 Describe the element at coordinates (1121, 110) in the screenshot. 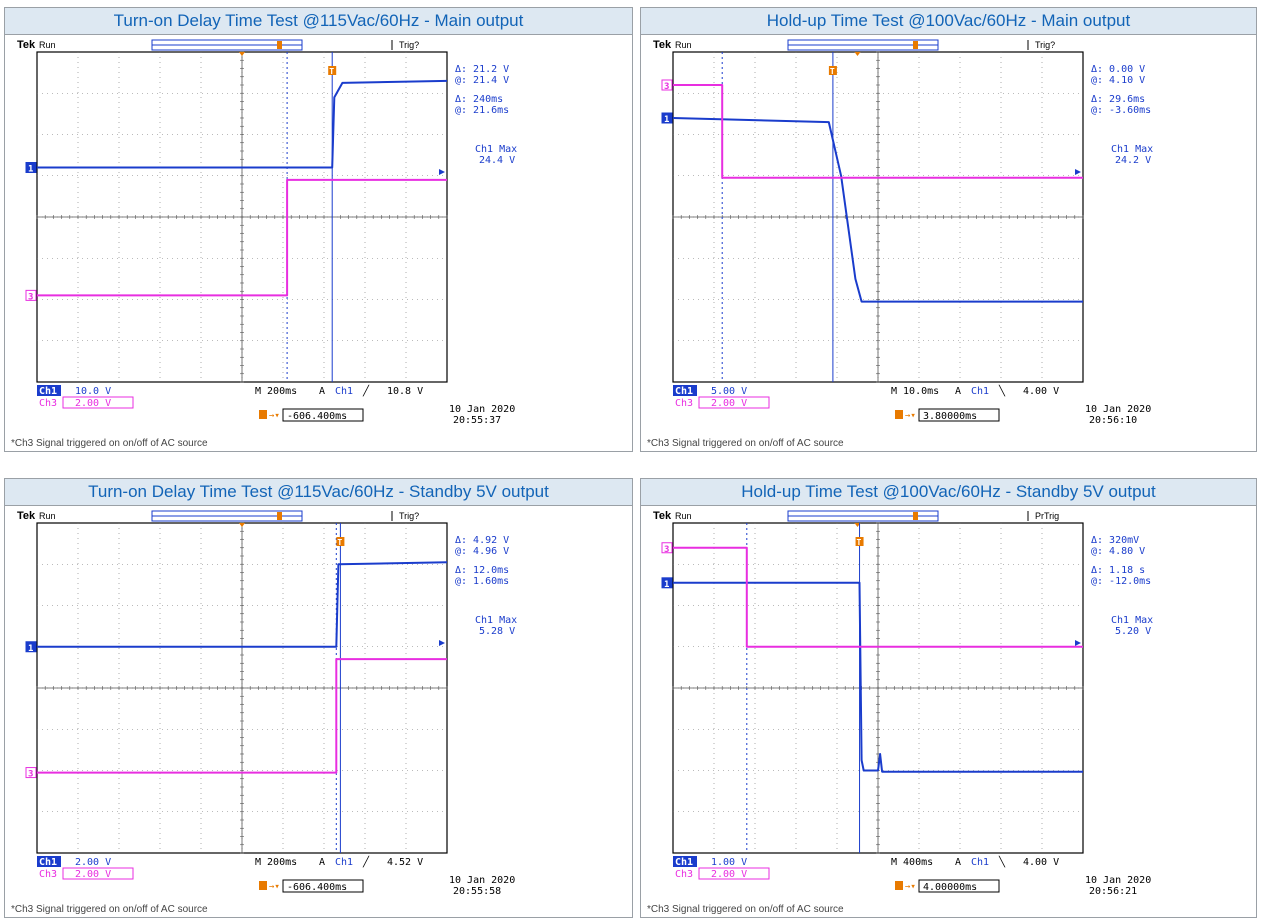

I see `cursor-t-at: @: -3.60ms` at that location.